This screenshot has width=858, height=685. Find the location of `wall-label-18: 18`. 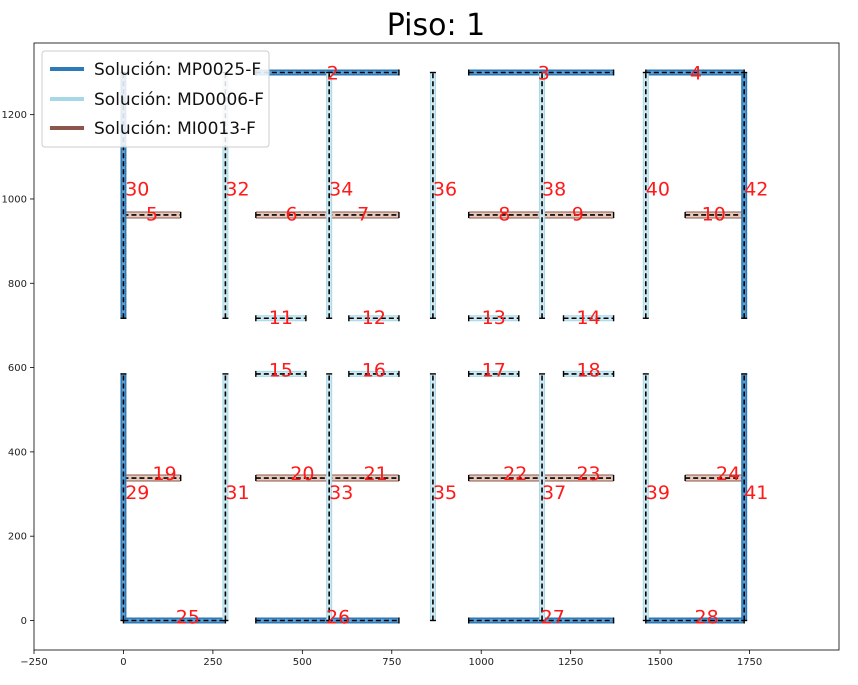

wall-label-18: 18 is located at coordinates (588, 371).